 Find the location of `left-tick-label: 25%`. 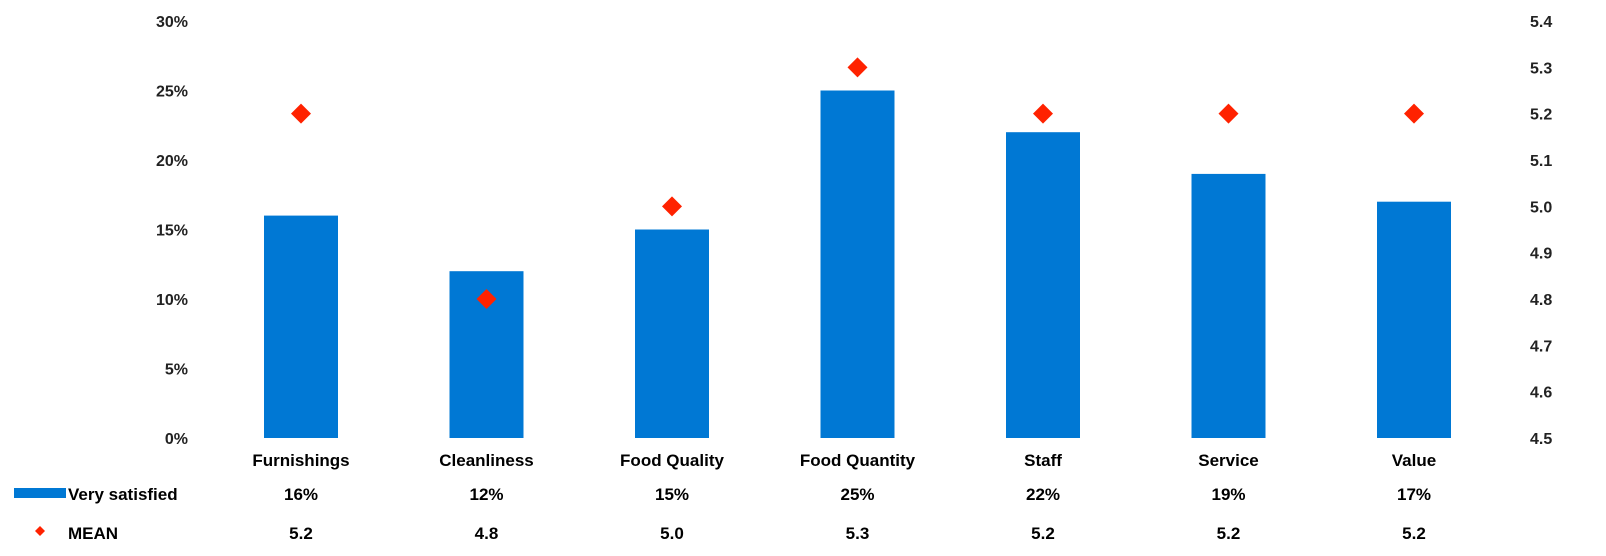

left-tick-label: 25% is located at coordinates (172, 92).